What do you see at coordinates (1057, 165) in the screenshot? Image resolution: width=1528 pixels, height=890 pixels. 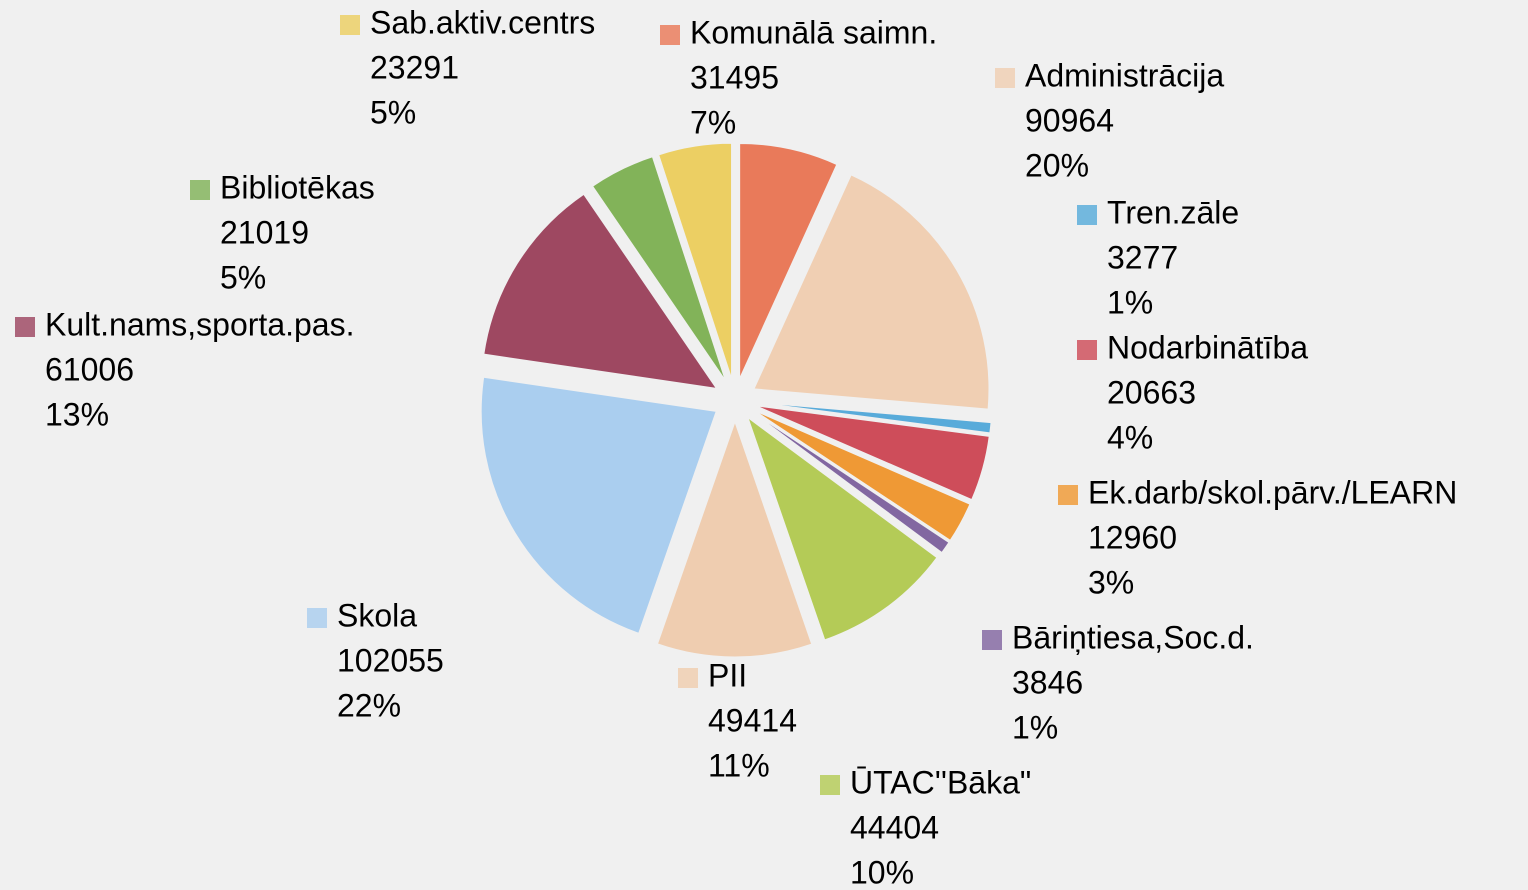 I see `slice-percent: 20%` at bounding box center [1057, 165].